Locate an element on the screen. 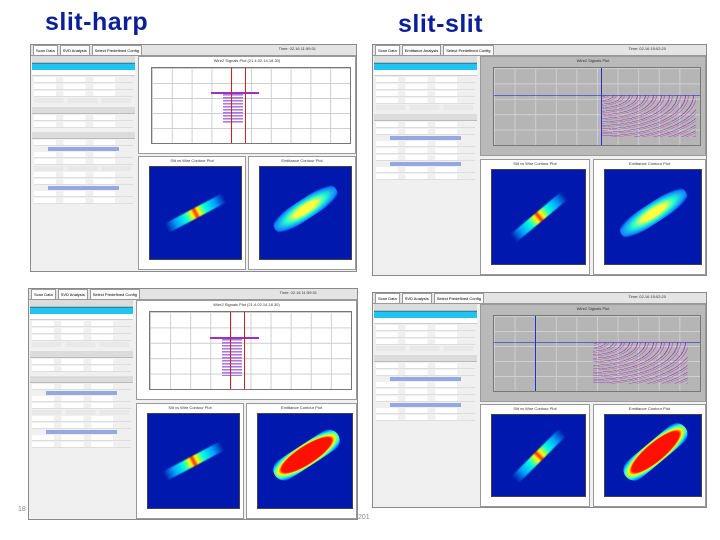  contour-title: Emittance Contour Plot is located at coordinates (302, 160).